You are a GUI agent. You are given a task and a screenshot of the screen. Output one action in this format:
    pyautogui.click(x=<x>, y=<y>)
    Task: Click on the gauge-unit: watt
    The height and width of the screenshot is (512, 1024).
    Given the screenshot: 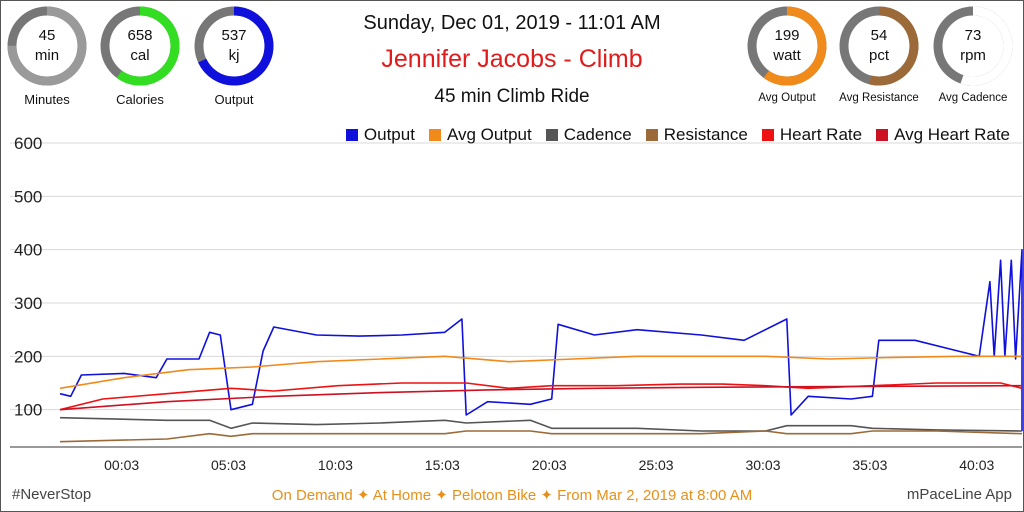 What is the action you would take?
    pyautogui.click(x=787, y=55)
    